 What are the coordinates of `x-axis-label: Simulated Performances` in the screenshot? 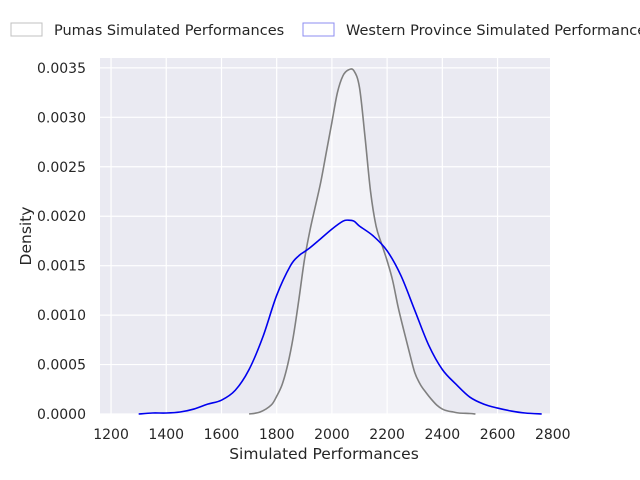 It's located at (324, 454).